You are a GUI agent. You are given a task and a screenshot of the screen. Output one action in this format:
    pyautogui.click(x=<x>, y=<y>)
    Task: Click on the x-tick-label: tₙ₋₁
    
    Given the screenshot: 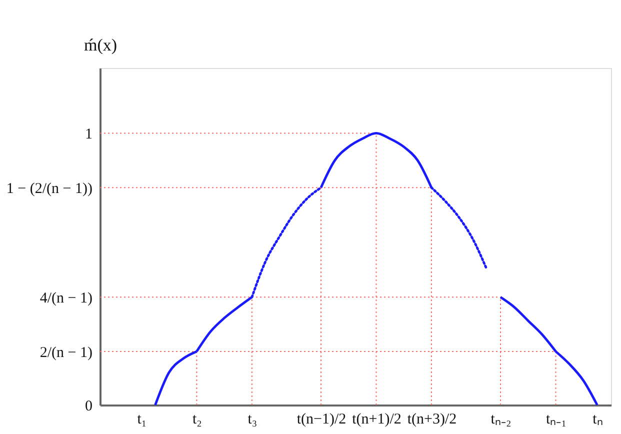 What is the action you would take?
    pyautogui.click(x=556, y=420)
    